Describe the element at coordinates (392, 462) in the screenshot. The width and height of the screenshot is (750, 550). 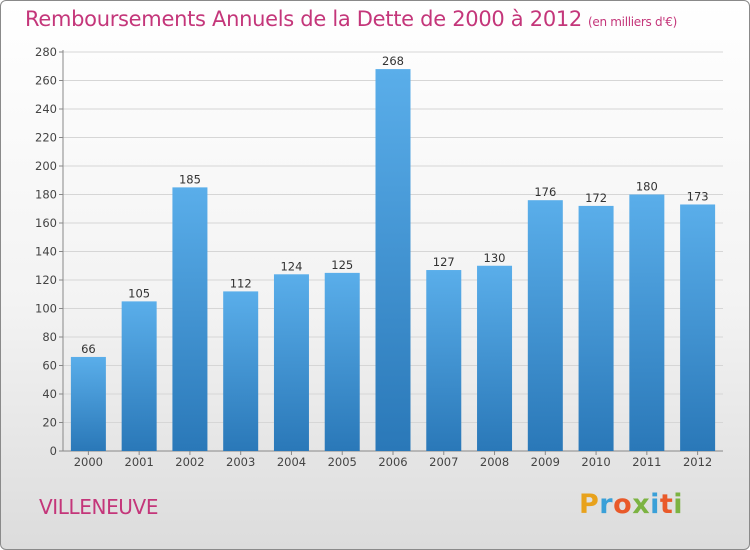
I see `x-tick-label: 2006` at that location.